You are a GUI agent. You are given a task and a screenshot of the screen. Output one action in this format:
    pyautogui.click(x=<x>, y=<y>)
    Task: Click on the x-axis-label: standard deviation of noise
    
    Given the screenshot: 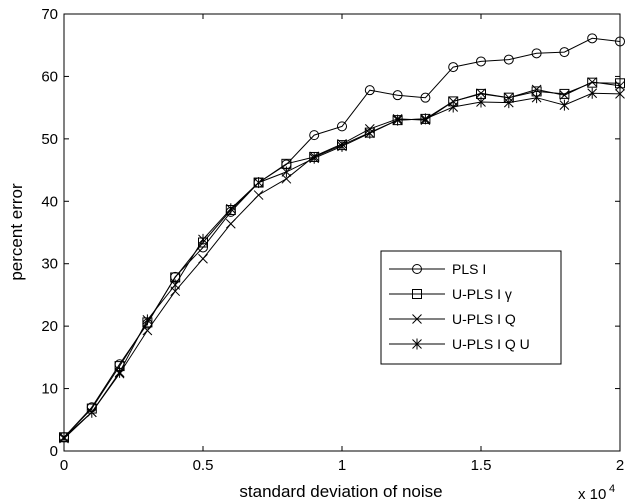 What is the action you would take?
    pyautogui.click(x=340, y=491)
    